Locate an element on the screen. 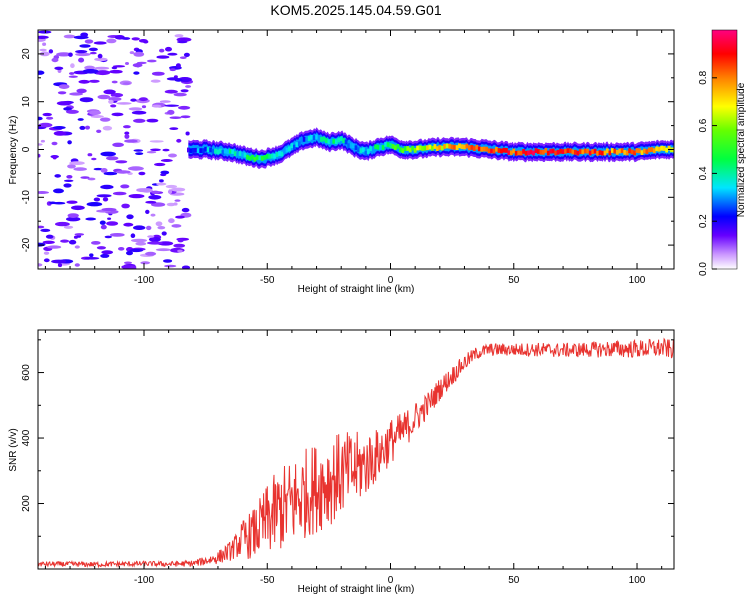  y-tick-label: 10 is located at coordinates (26, 102).